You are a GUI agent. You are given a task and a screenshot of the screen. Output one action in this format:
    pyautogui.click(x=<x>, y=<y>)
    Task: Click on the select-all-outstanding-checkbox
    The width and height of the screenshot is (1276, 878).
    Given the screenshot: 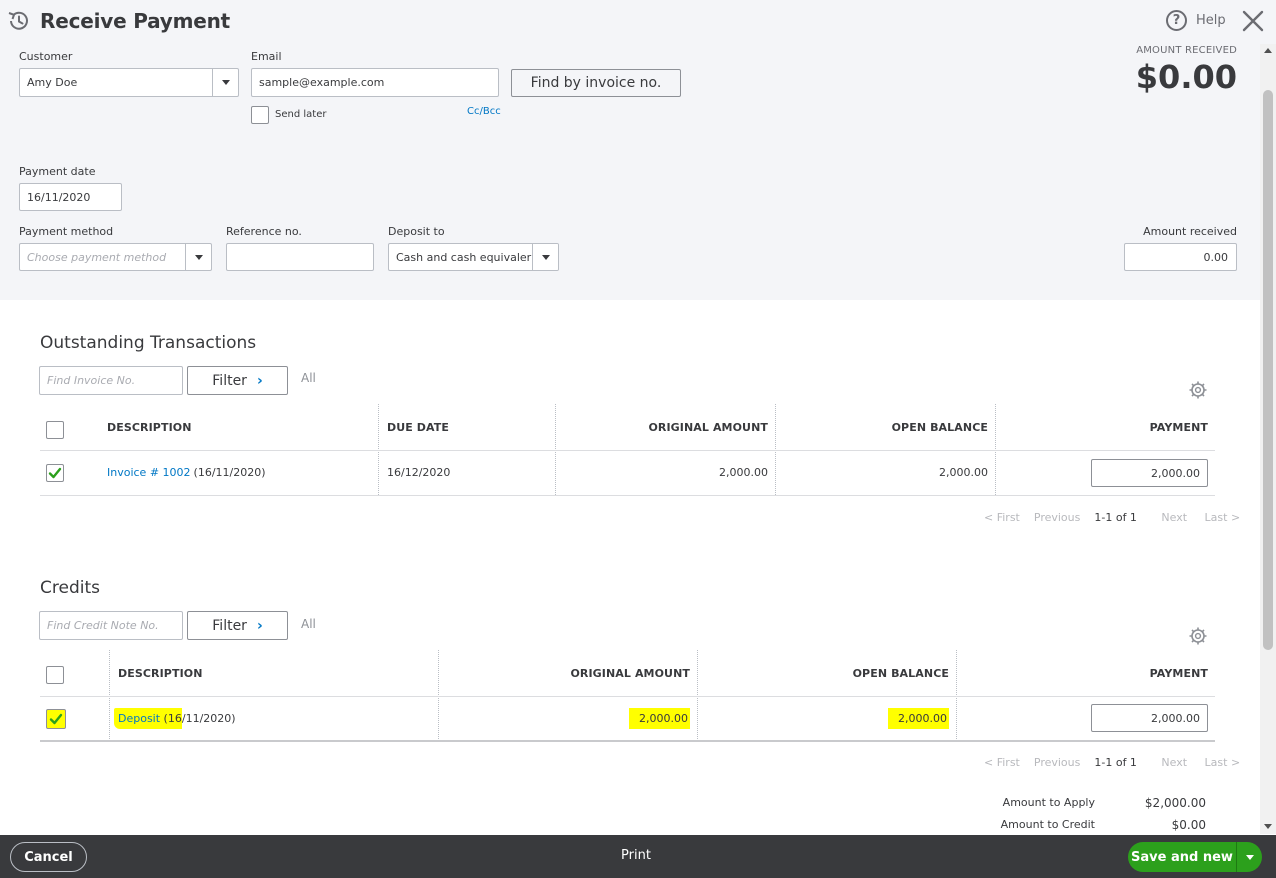 What is the action you would take?
    pyautogui.click(x=55, y=430)
    